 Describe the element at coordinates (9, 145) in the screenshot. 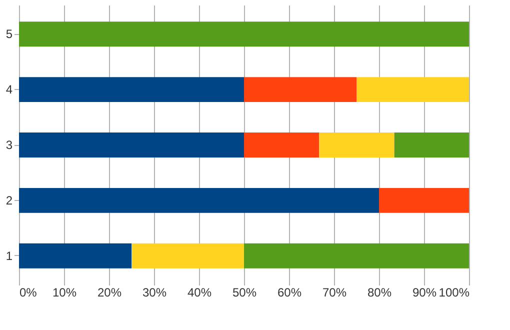

I see `y-tick-label: 3` at that location.